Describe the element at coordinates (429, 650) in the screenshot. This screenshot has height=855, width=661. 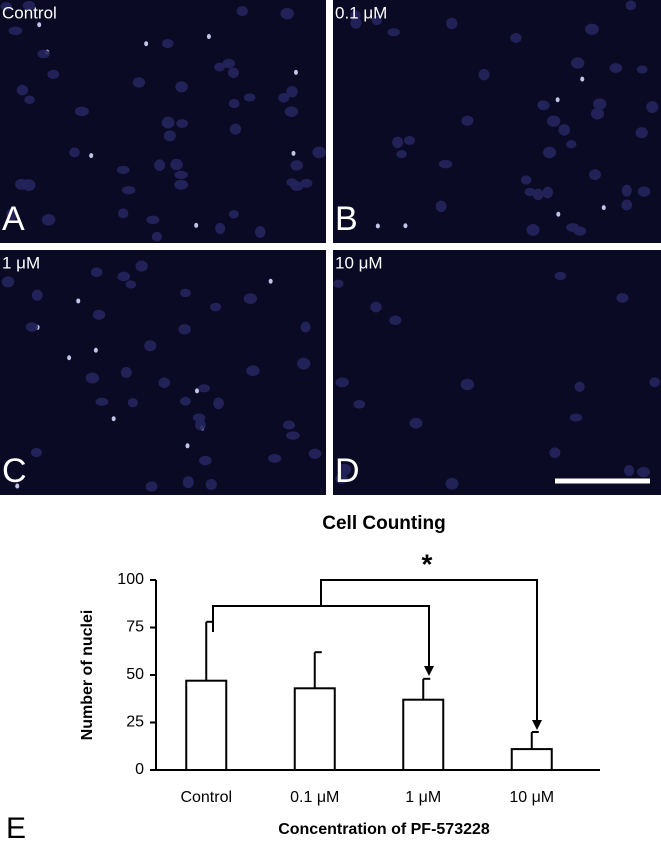
I see `bracket-line` at that location.